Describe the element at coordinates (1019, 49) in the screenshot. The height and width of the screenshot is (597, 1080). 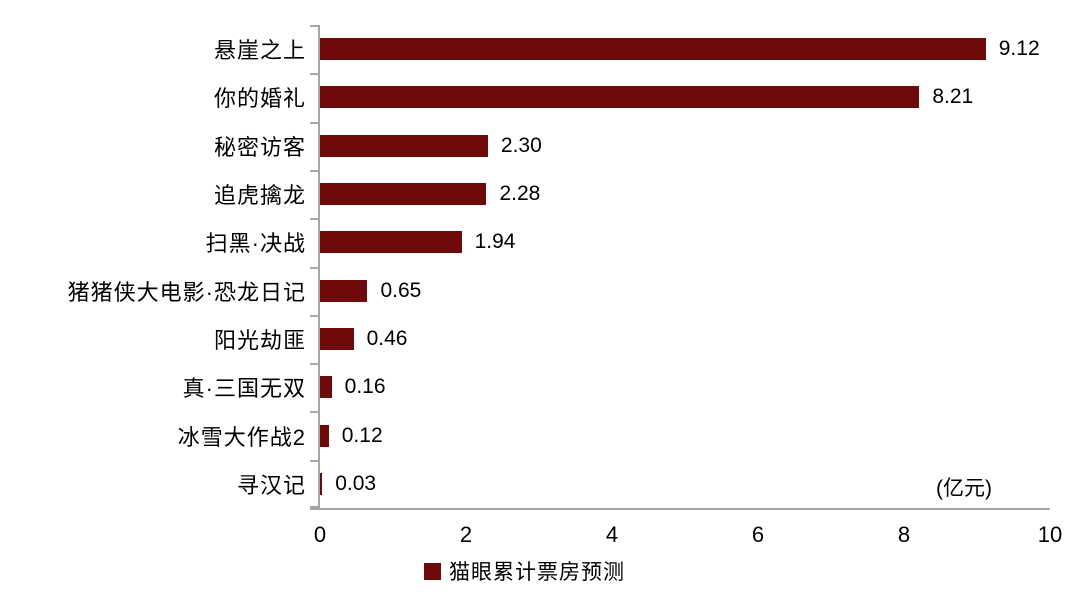
I see `value-label: 9.12` at that location.